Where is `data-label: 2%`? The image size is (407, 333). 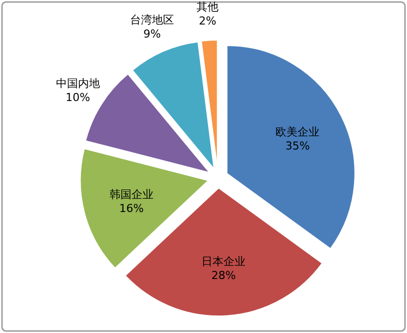 data-label: 2% is located at coordinates (207, 21).